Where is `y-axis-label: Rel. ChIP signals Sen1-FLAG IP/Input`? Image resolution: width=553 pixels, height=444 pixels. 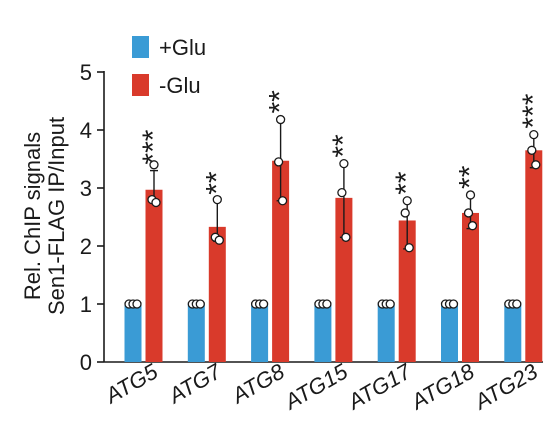 y-axis-label: Rel. ChIP signals Sen1-FLAG IP/Input is located at coordinates (44, 216).